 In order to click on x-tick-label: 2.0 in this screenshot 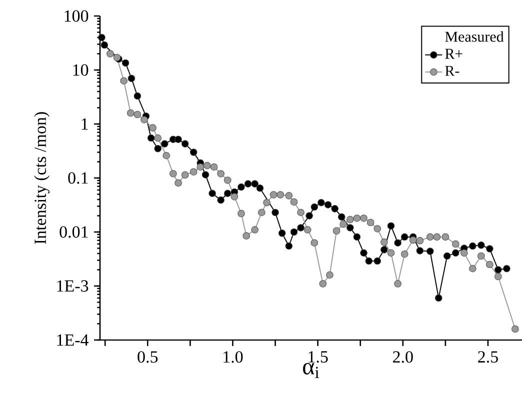, I will do `click(403, 357)`.